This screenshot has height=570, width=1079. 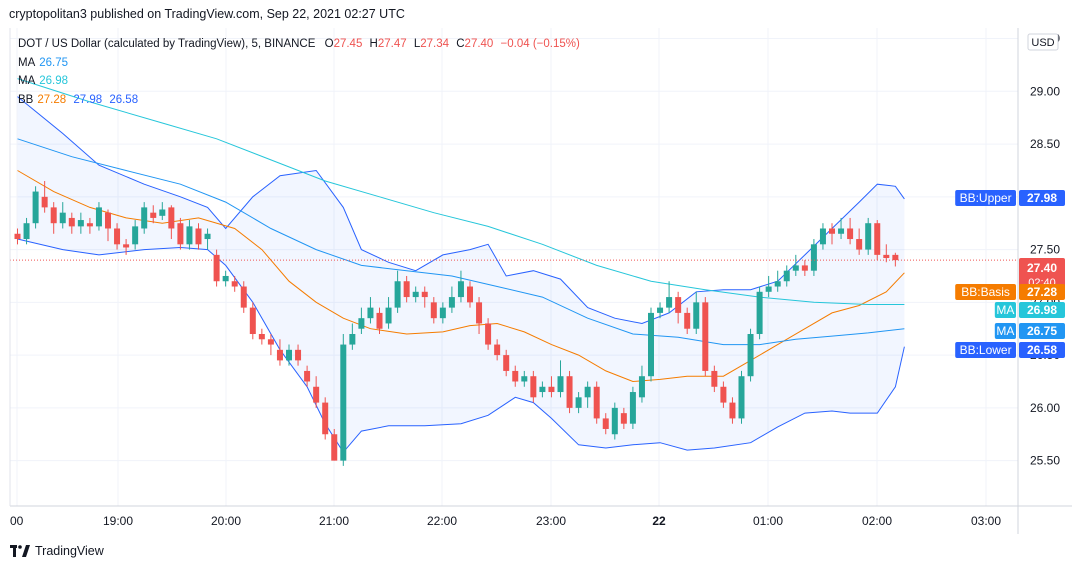 What do you see at coordinates (226, 521) in the screenshot?
I see `x-tick-label: 20:00` at bounding box center [226, 521].